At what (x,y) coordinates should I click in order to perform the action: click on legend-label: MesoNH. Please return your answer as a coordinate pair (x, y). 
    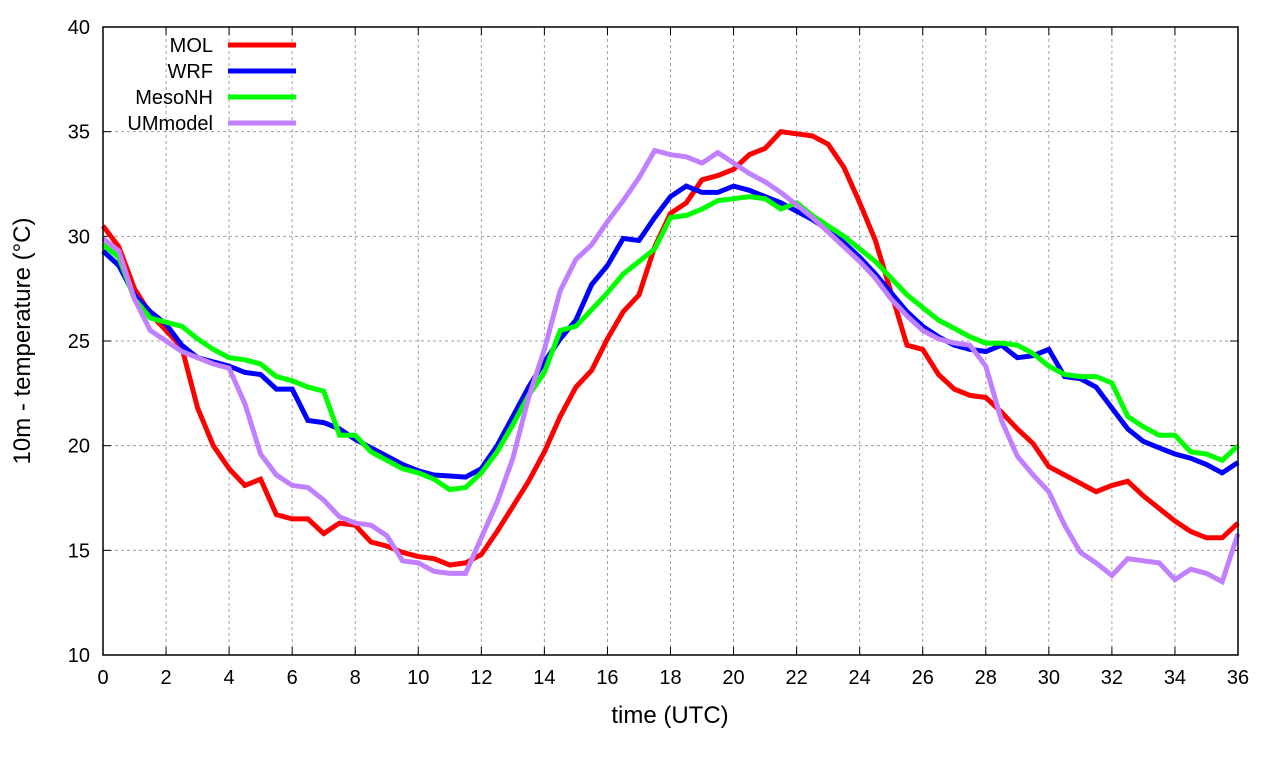
    Looking at the image, I should click on (174, 98).